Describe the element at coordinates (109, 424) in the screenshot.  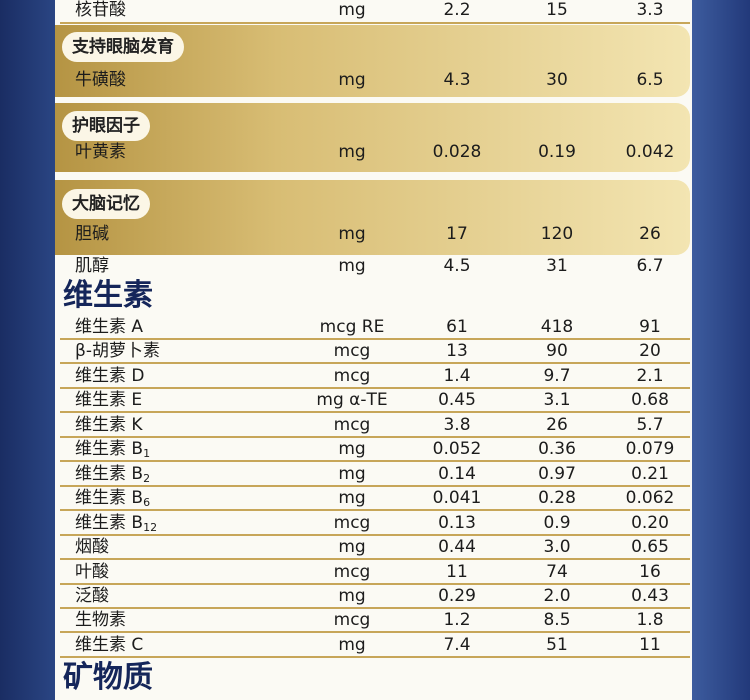
I see `row-name: 维生素 K` at that location.